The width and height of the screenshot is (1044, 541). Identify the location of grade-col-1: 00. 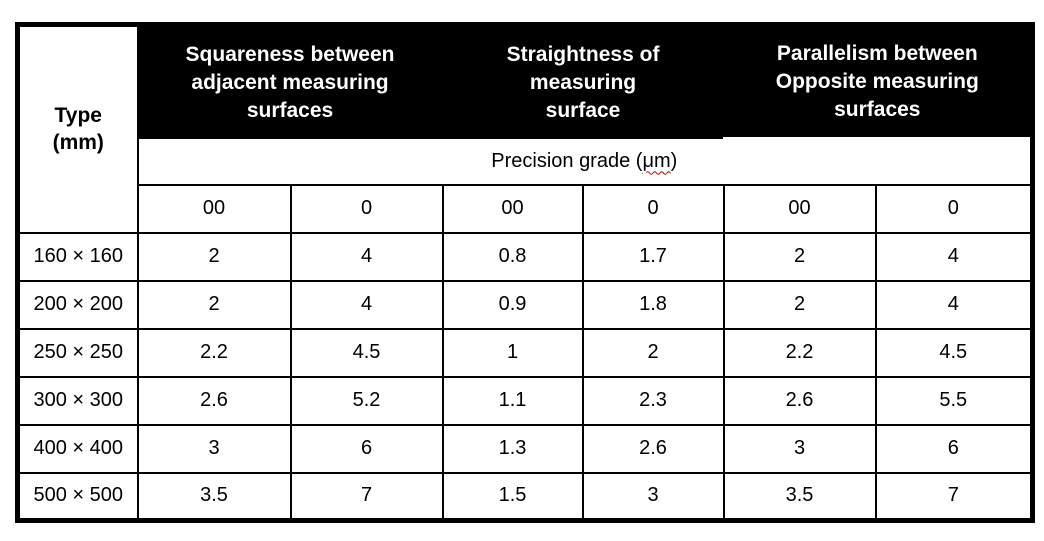
(214, 208).